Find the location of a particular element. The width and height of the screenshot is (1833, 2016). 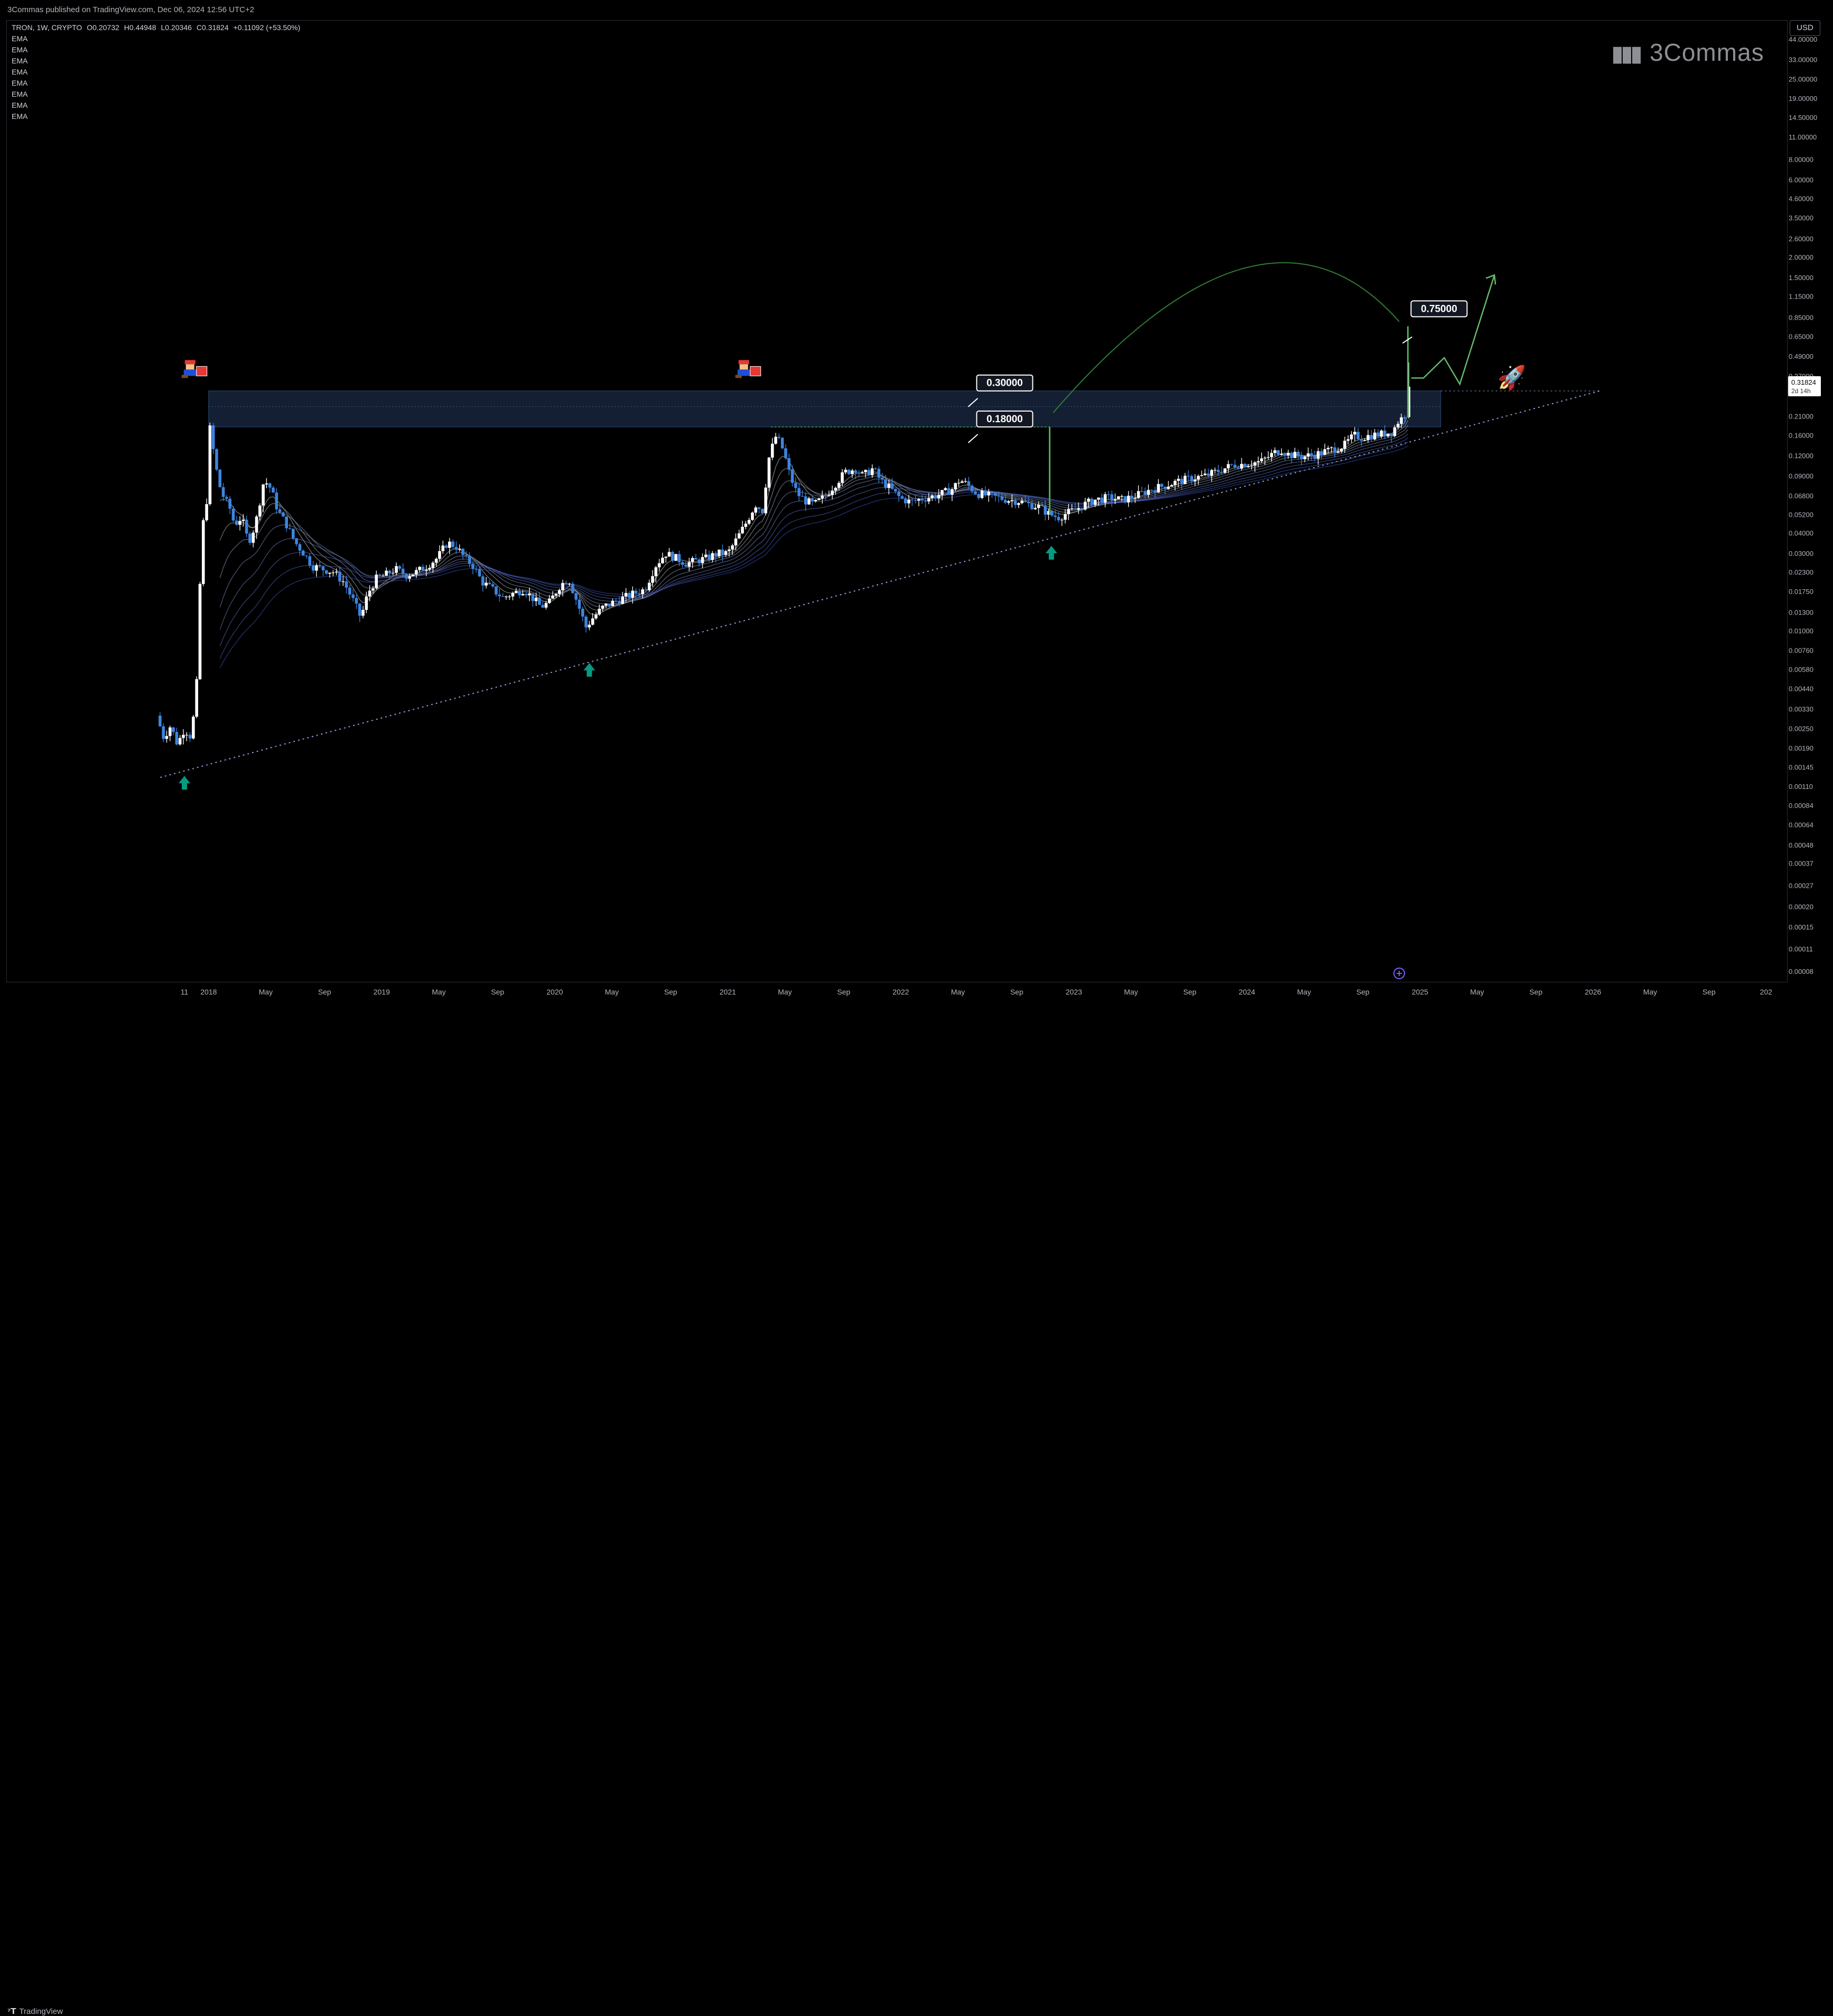

event-marker-icon is located at coordinates (1399, 974).